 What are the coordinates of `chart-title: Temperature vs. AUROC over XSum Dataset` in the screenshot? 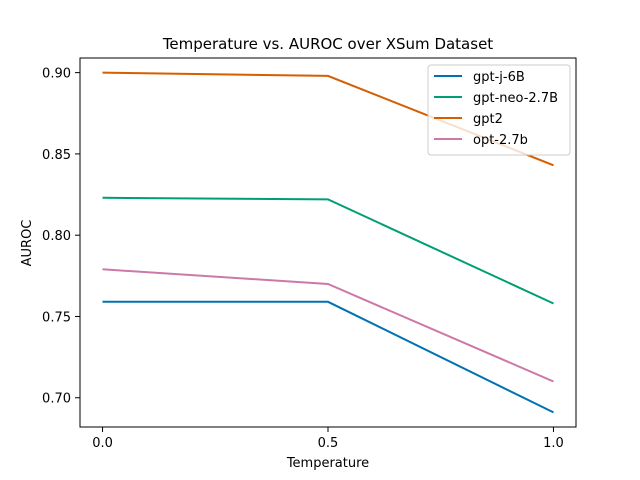 It's located at (327, 44).